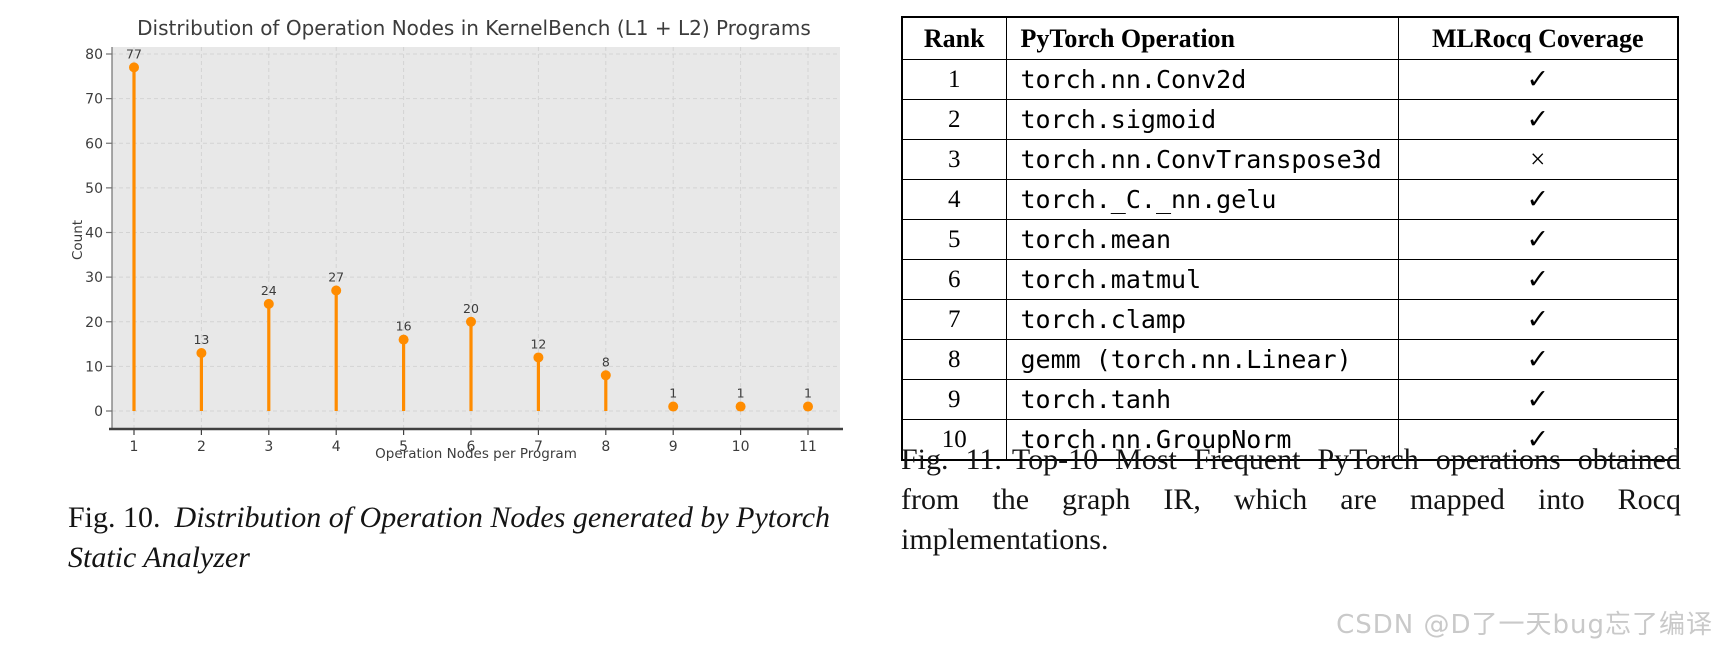 This screenshot has height=654, width=1725. I want to click on y-tick-label: 40, so click(94, 234).